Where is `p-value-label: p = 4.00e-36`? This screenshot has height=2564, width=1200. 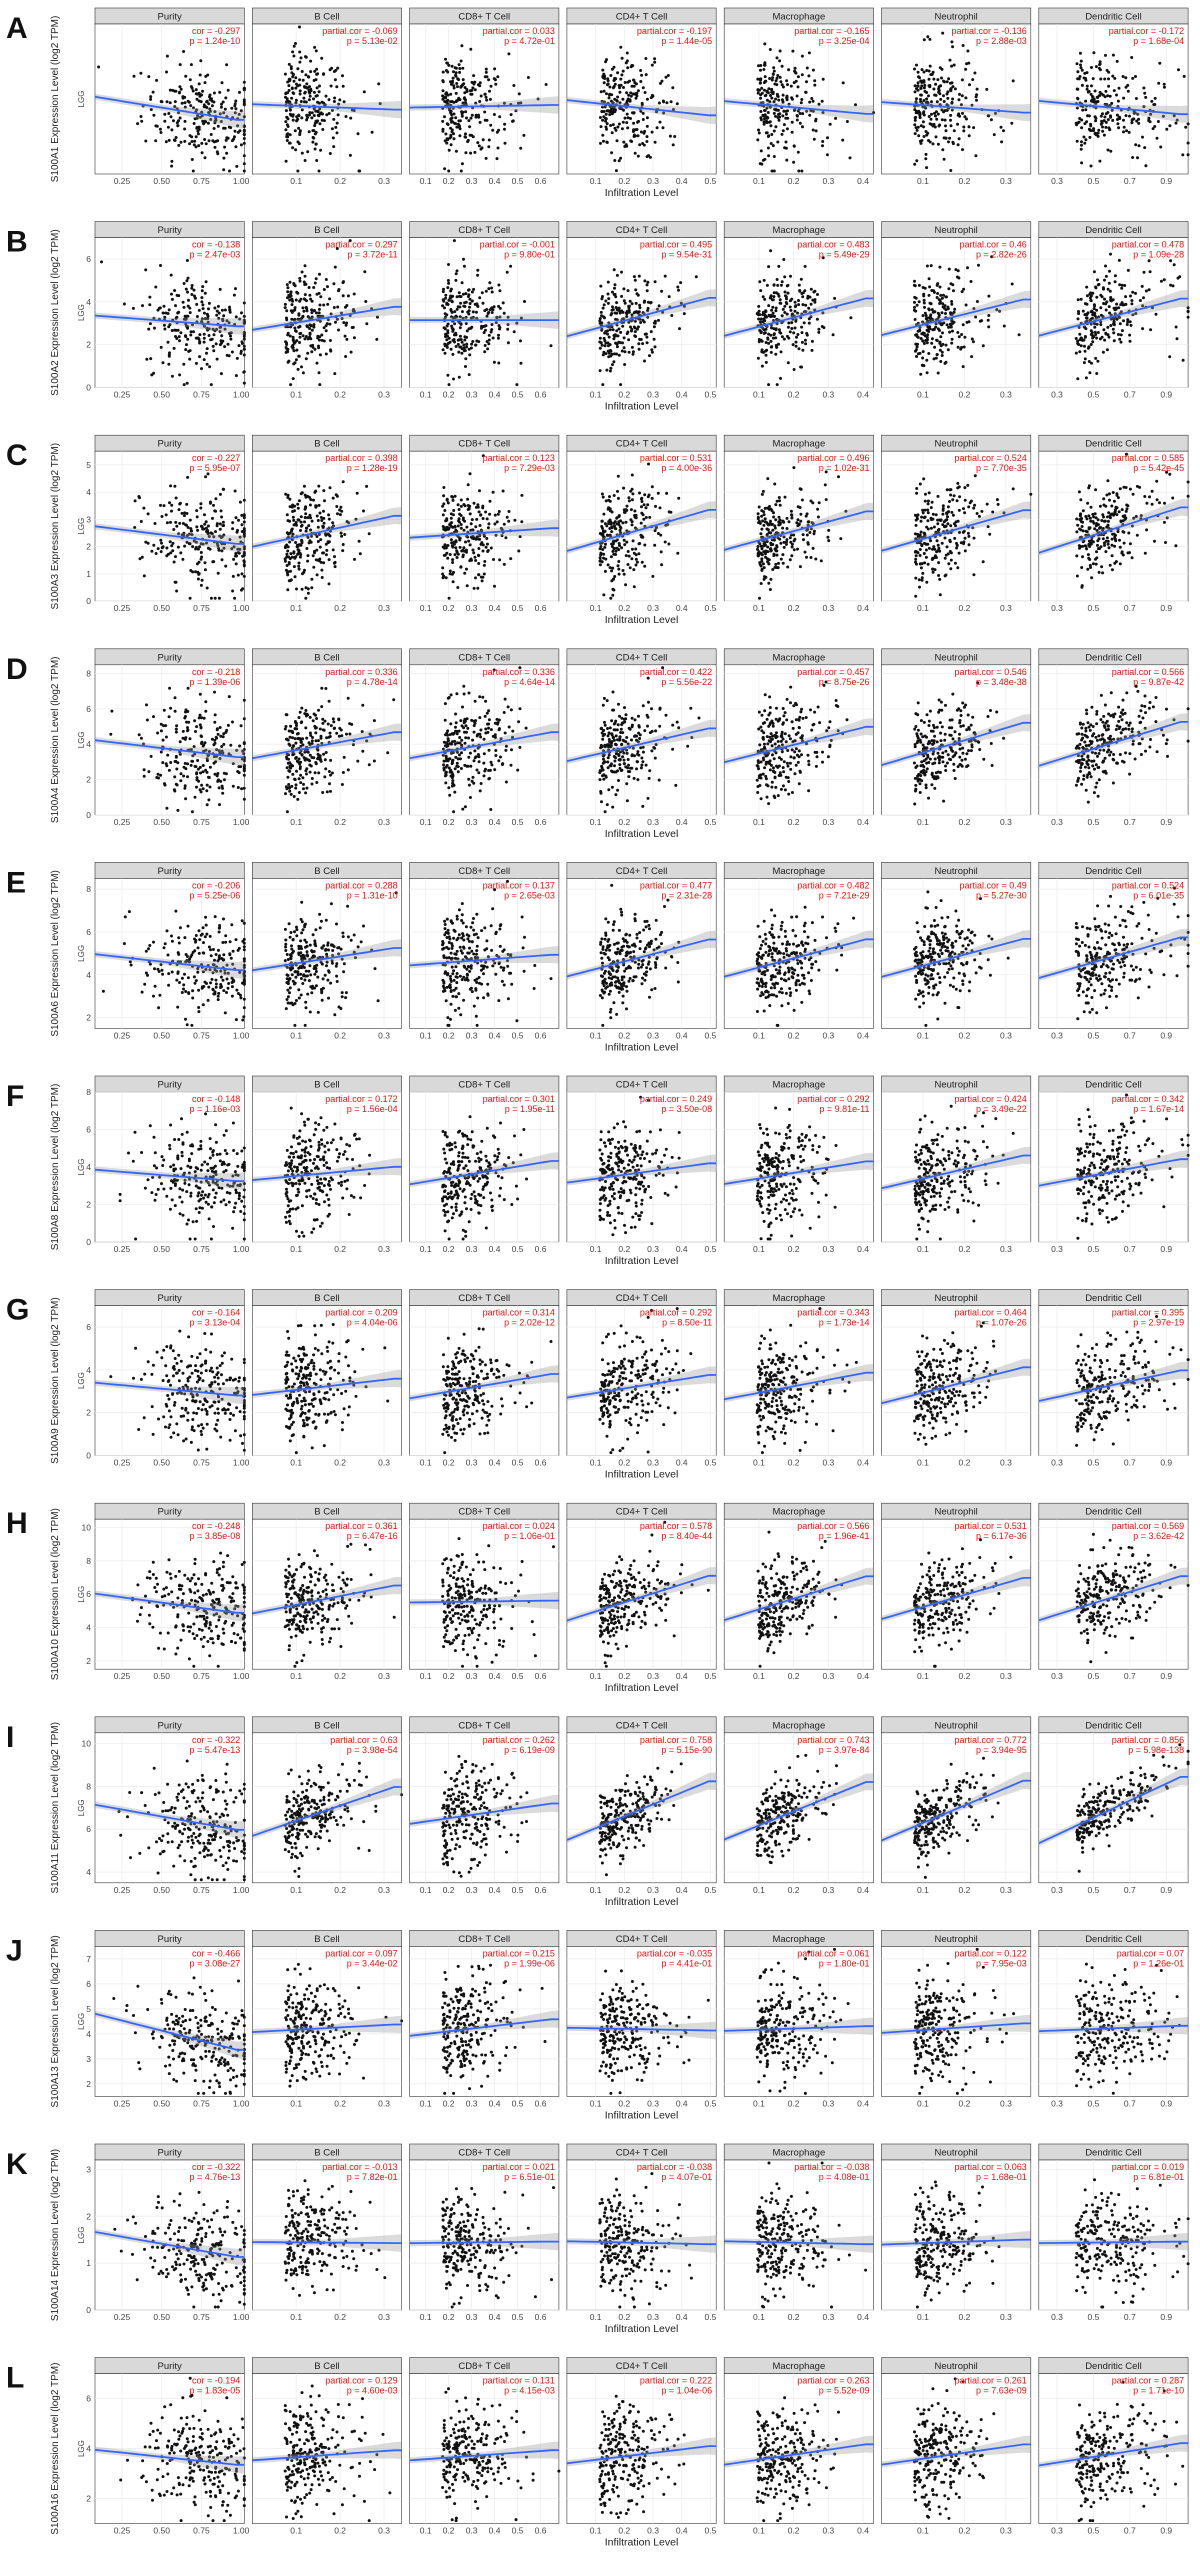 p-value-label: p = 4.00e-36 is located at coordinates (686, 468).